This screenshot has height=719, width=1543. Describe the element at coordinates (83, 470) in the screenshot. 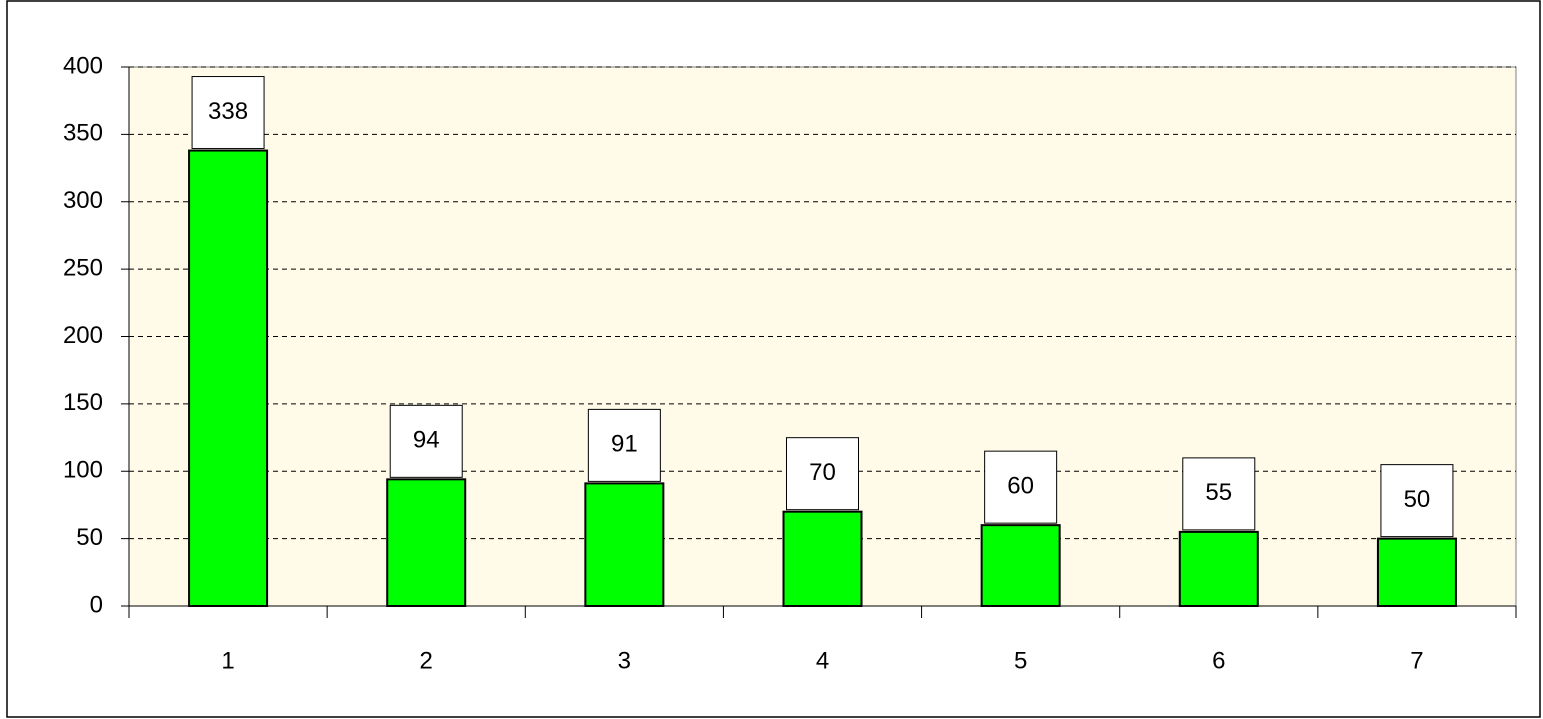

I see `y-tick-label: 100` at that location.